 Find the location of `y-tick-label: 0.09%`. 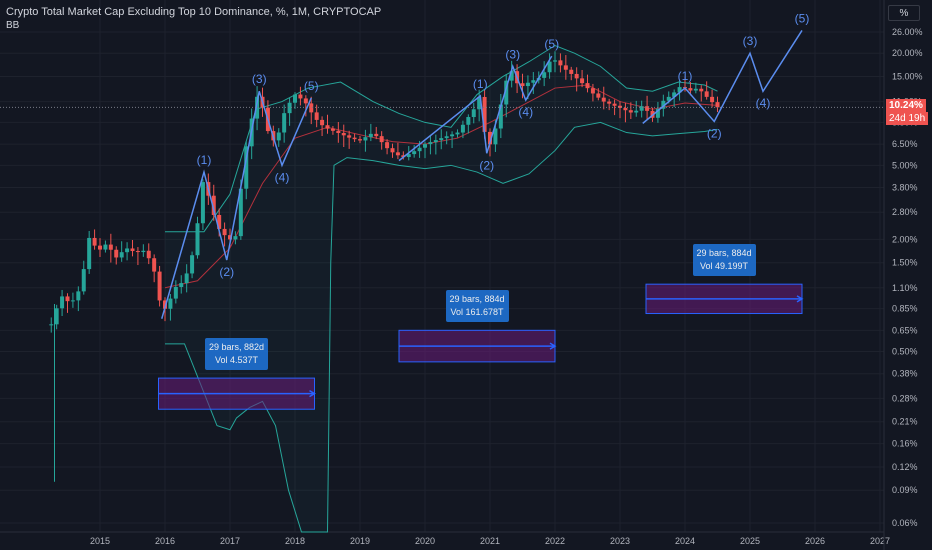

y-tick-label: 0.09% is located at coordinates (905, 490).